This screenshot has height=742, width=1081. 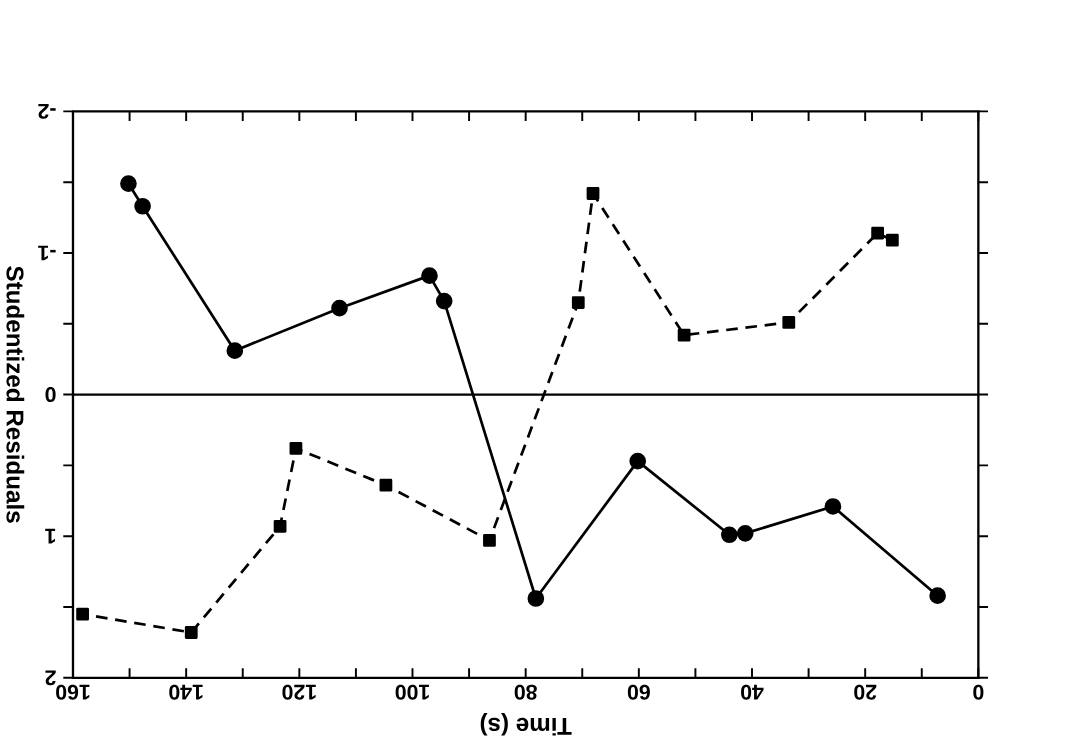 What do you see at coordinates (865, 692) in the screenshot?
I see `x-tick-label: 20` at bounding box center [865, 692].